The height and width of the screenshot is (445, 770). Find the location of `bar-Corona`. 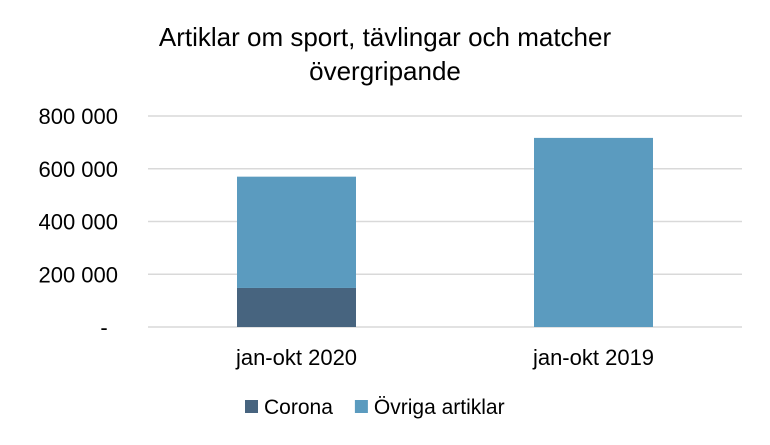

bar-Corona is located at coordinates (296, 307).